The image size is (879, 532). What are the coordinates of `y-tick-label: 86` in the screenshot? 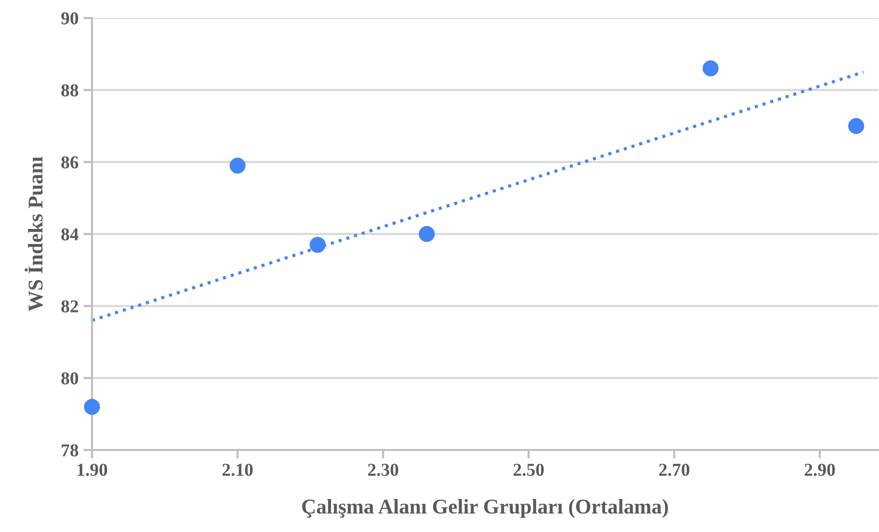 It's located at (69, 162).